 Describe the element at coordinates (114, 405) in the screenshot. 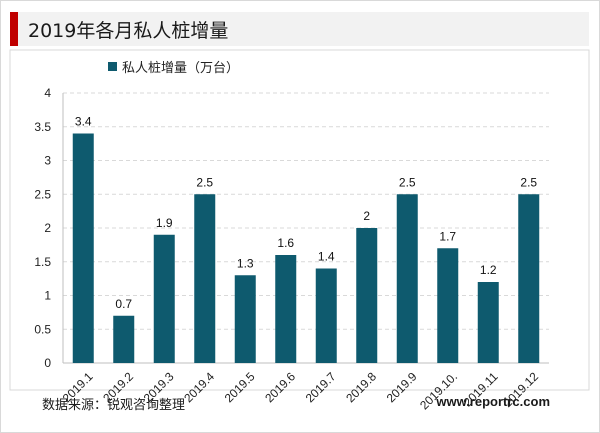

I see `data-source-note: 数据来源：锐观咨询整理` at that location.